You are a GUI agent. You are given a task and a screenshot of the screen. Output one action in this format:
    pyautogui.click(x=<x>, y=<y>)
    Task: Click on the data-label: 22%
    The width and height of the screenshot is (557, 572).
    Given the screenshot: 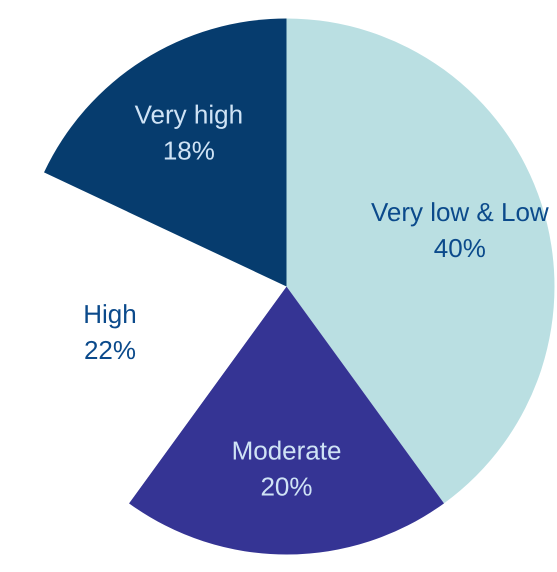 What is the action you would take?
    pyautogui.click(x=110, y=349)
    